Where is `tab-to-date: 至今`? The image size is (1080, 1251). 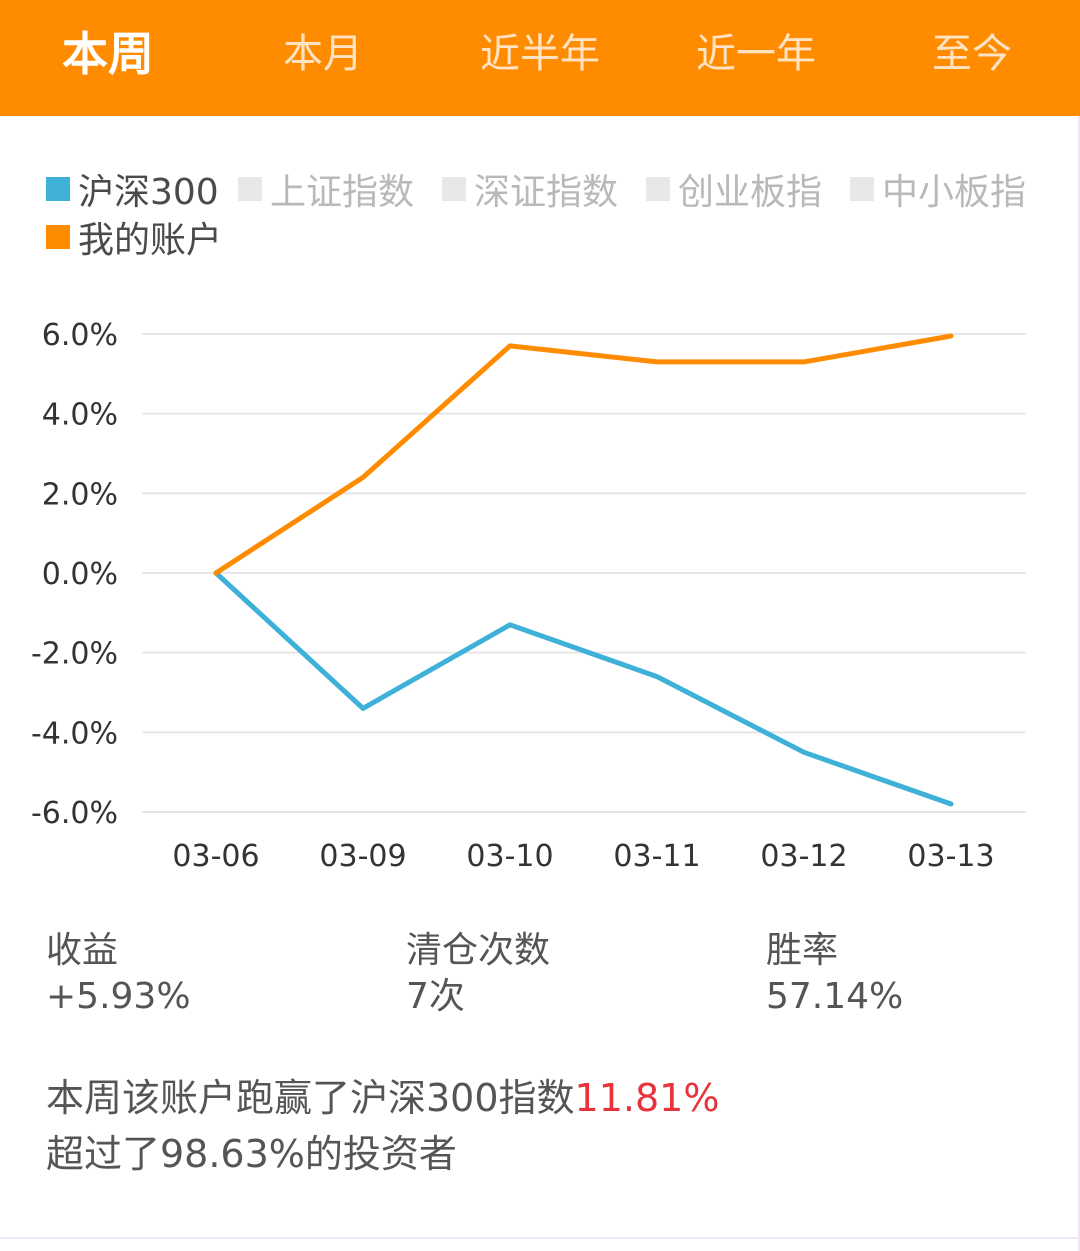 tab-to-date: 至今 is located at coordinates (972, 54).